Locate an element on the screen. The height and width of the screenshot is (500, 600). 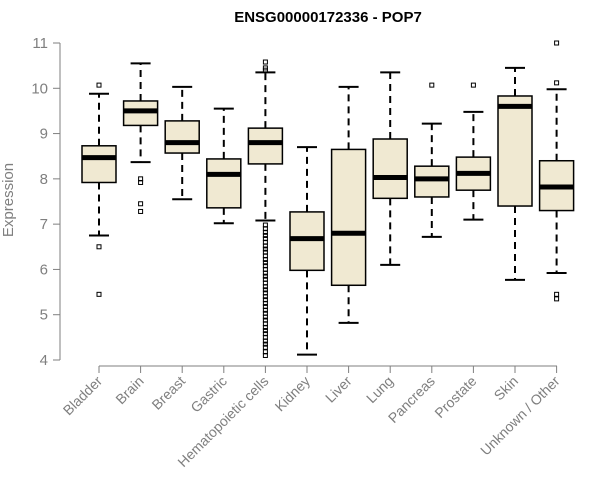
y-tick-label: 8 is located at coordinates (44, 179).